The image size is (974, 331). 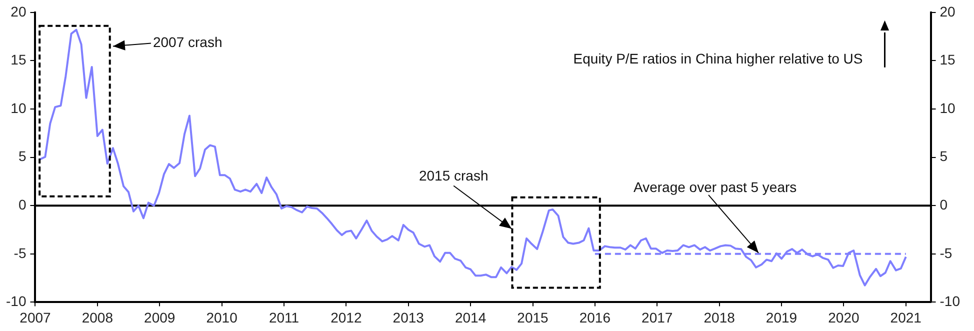 What do you see at coordinates (844, 317) in the screenshot?
I see `x-tick-label: 2020` at bounding box center [844, 317].